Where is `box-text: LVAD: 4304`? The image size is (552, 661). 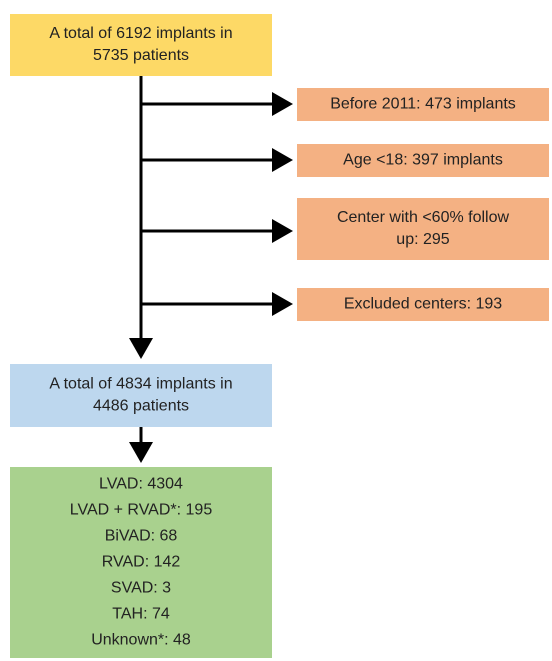 box-text: LVAD: 4304 is located at coordinates (141, 484).